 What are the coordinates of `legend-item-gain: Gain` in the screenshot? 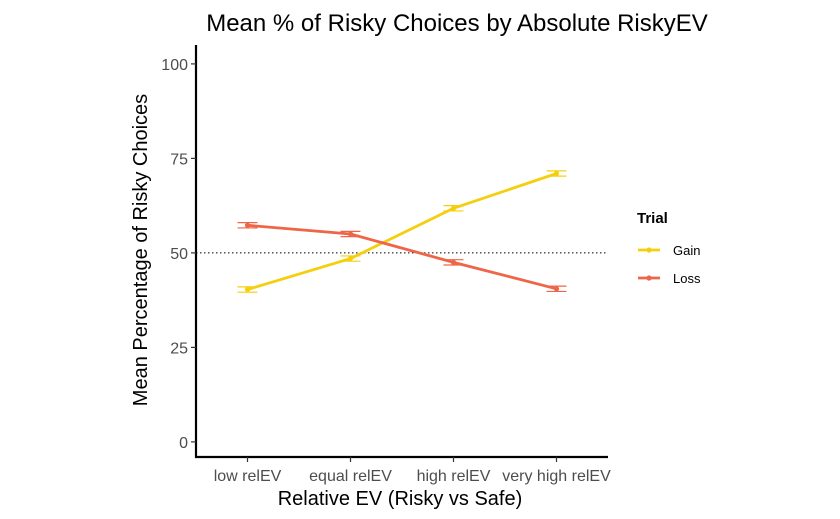 It's located at (669, 250).